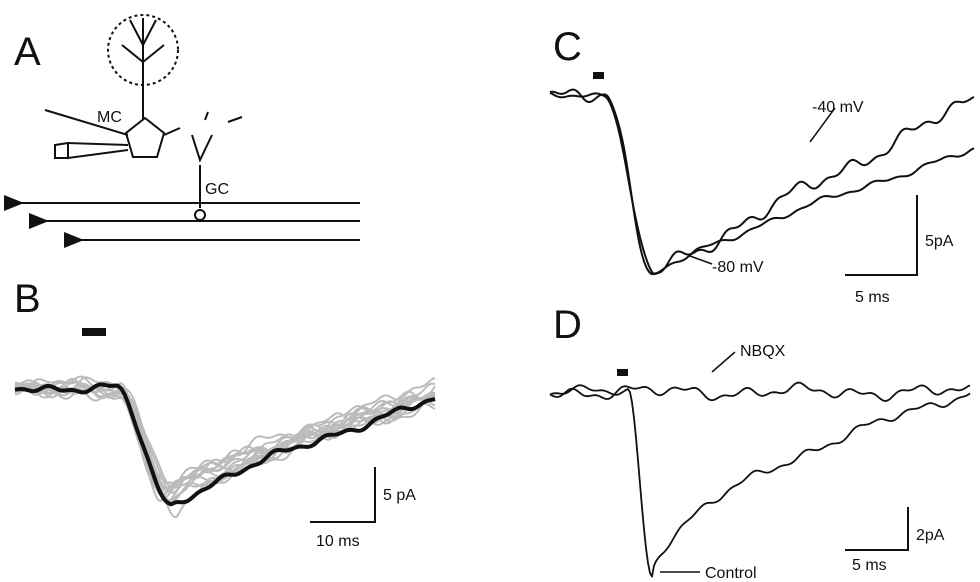 Image resolution: width=980 pixels, height=582 pixels. Describe the element at coordinates (567, 47) in the screenshot. I see `panel-label: C` at that location.